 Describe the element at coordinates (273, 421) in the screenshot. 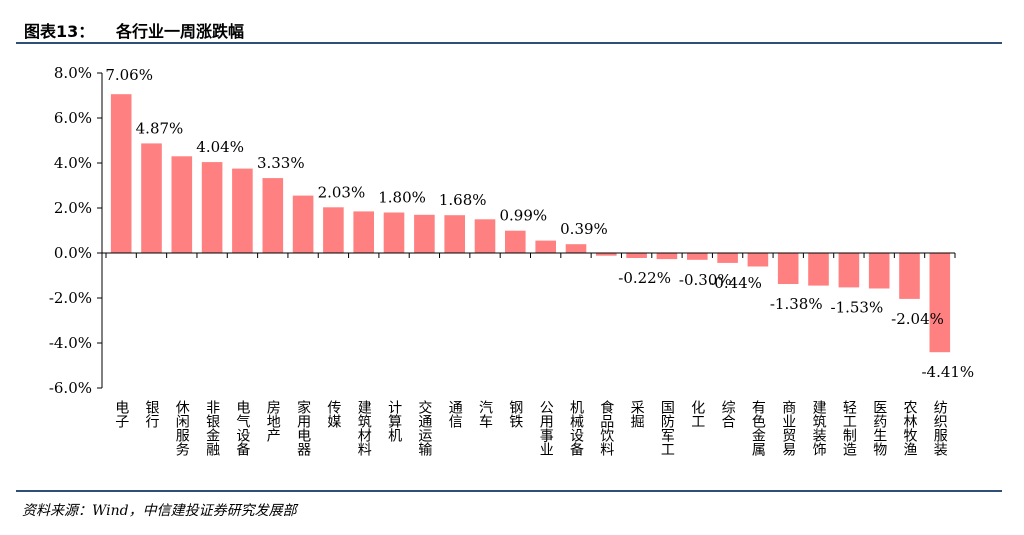

I see `category-label: 房地产` at that location.